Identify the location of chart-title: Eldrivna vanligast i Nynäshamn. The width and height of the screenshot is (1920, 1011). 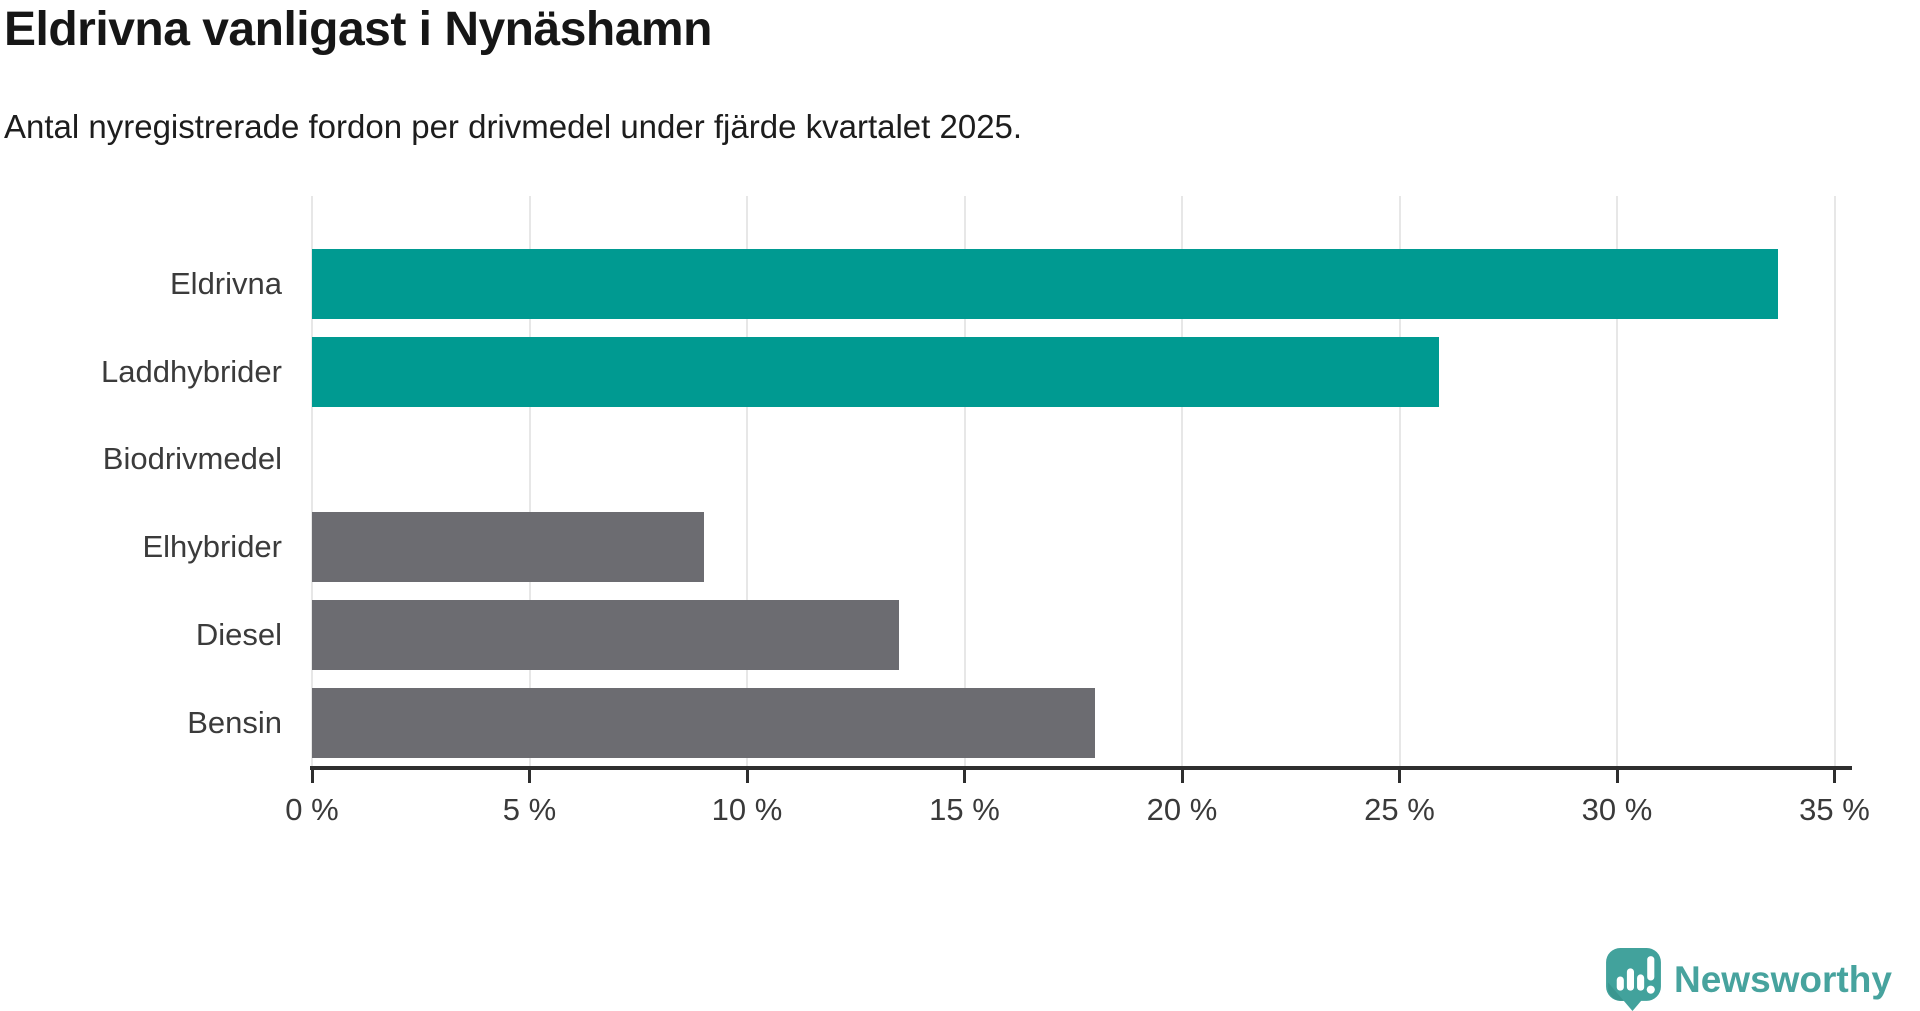
(358, 29).